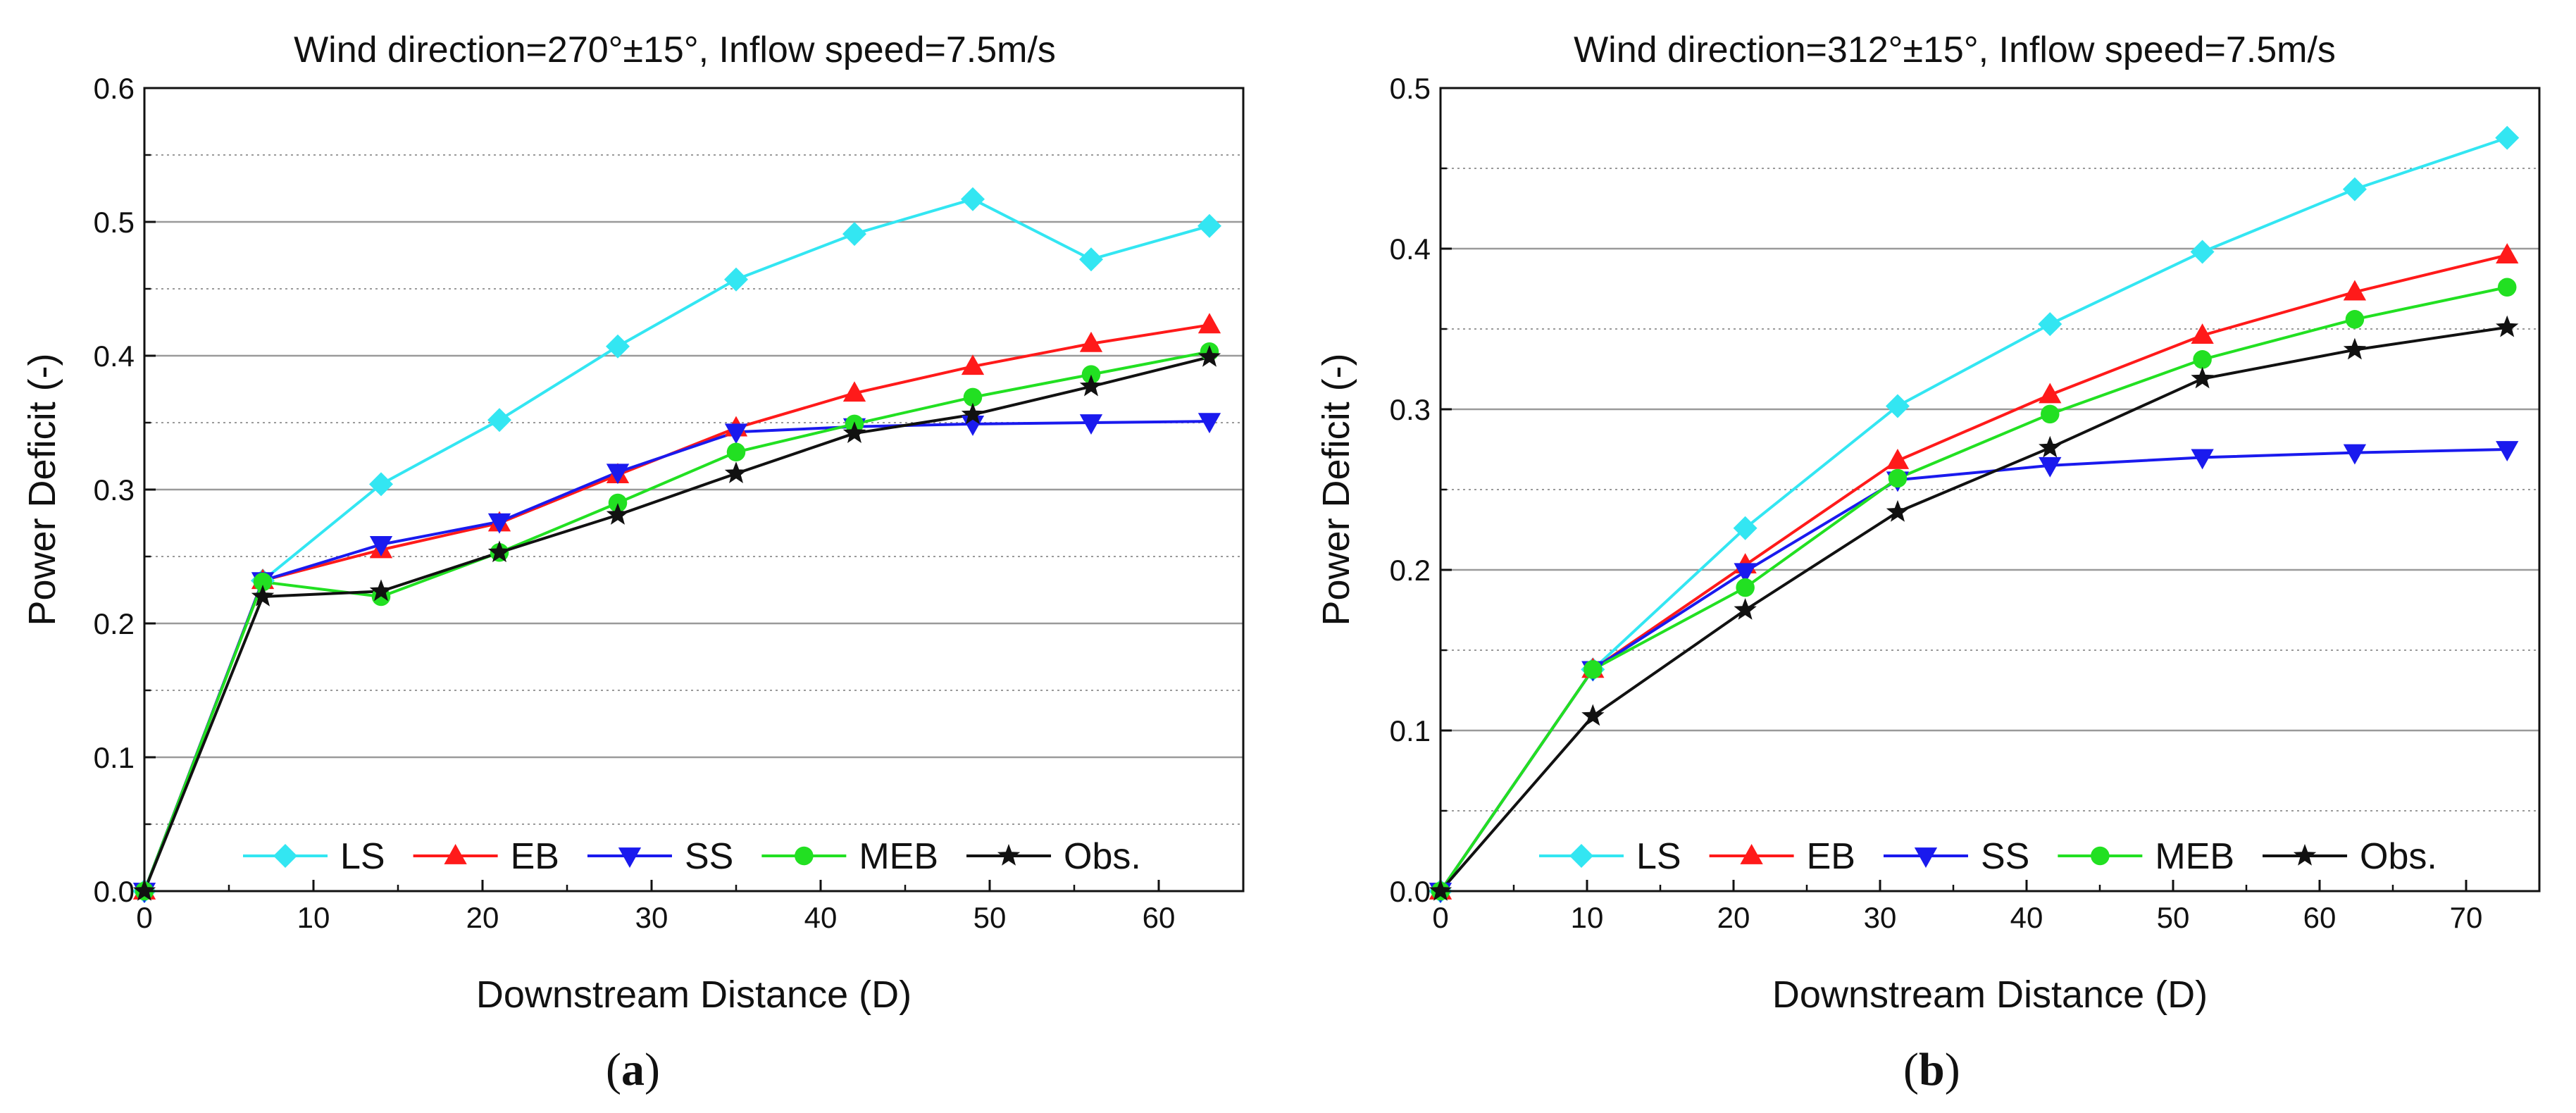 Image resolution: width=2576 pixels, height=1113 pixels. What do you see at coordinates (2466, 917) in the screenshot?
I see `x-tick-label: 70` at bounding box center [2466, 917].